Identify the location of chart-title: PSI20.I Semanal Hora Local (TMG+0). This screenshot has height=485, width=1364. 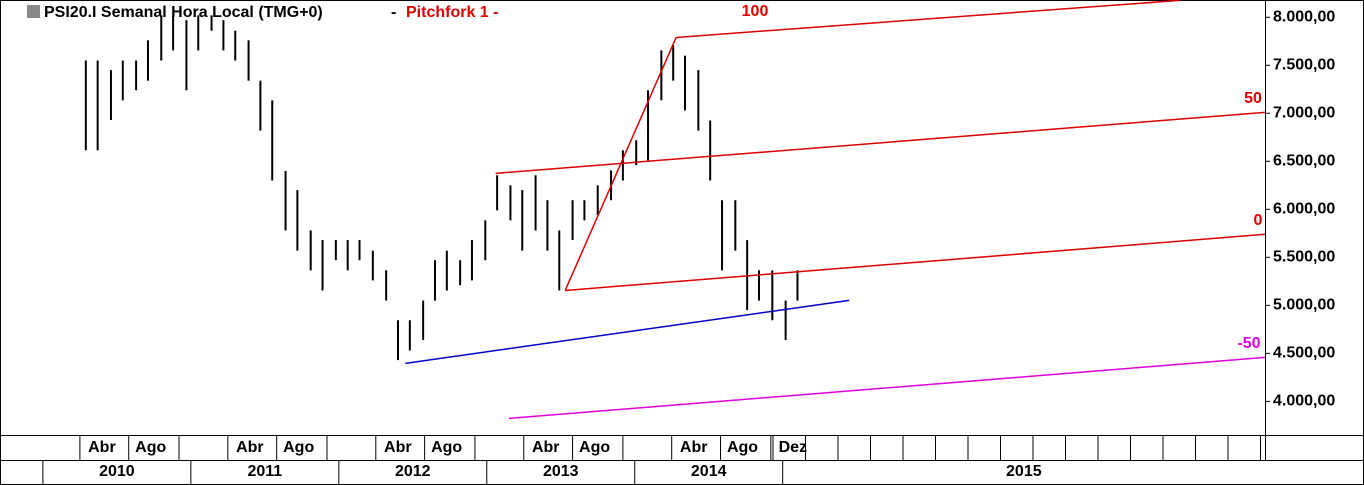
(183, 12).